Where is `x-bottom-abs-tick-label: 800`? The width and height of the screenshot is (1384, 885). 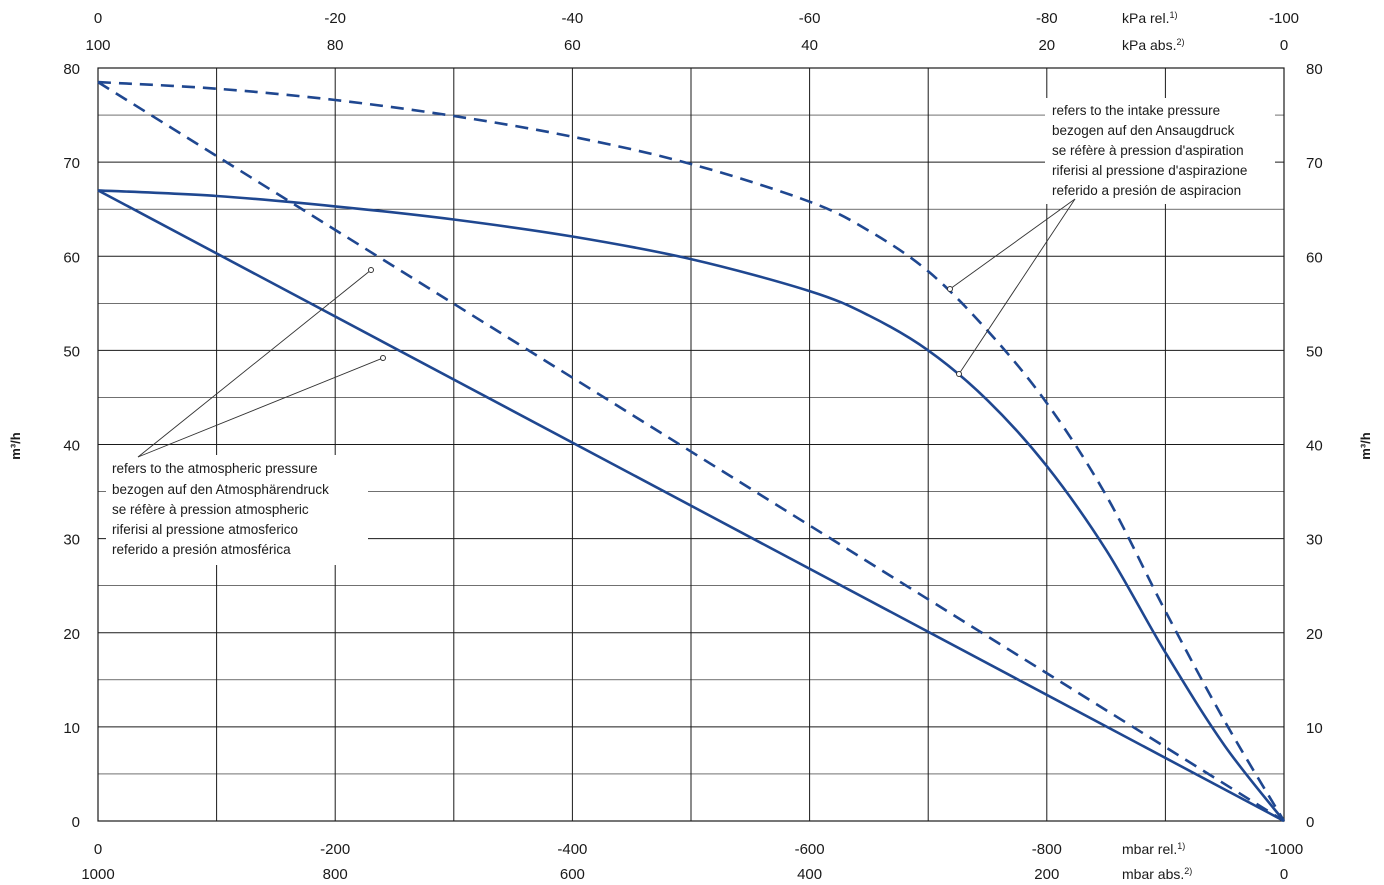
x-bottom-abs-tick-label: 800 is located at coordinates (335, 874).